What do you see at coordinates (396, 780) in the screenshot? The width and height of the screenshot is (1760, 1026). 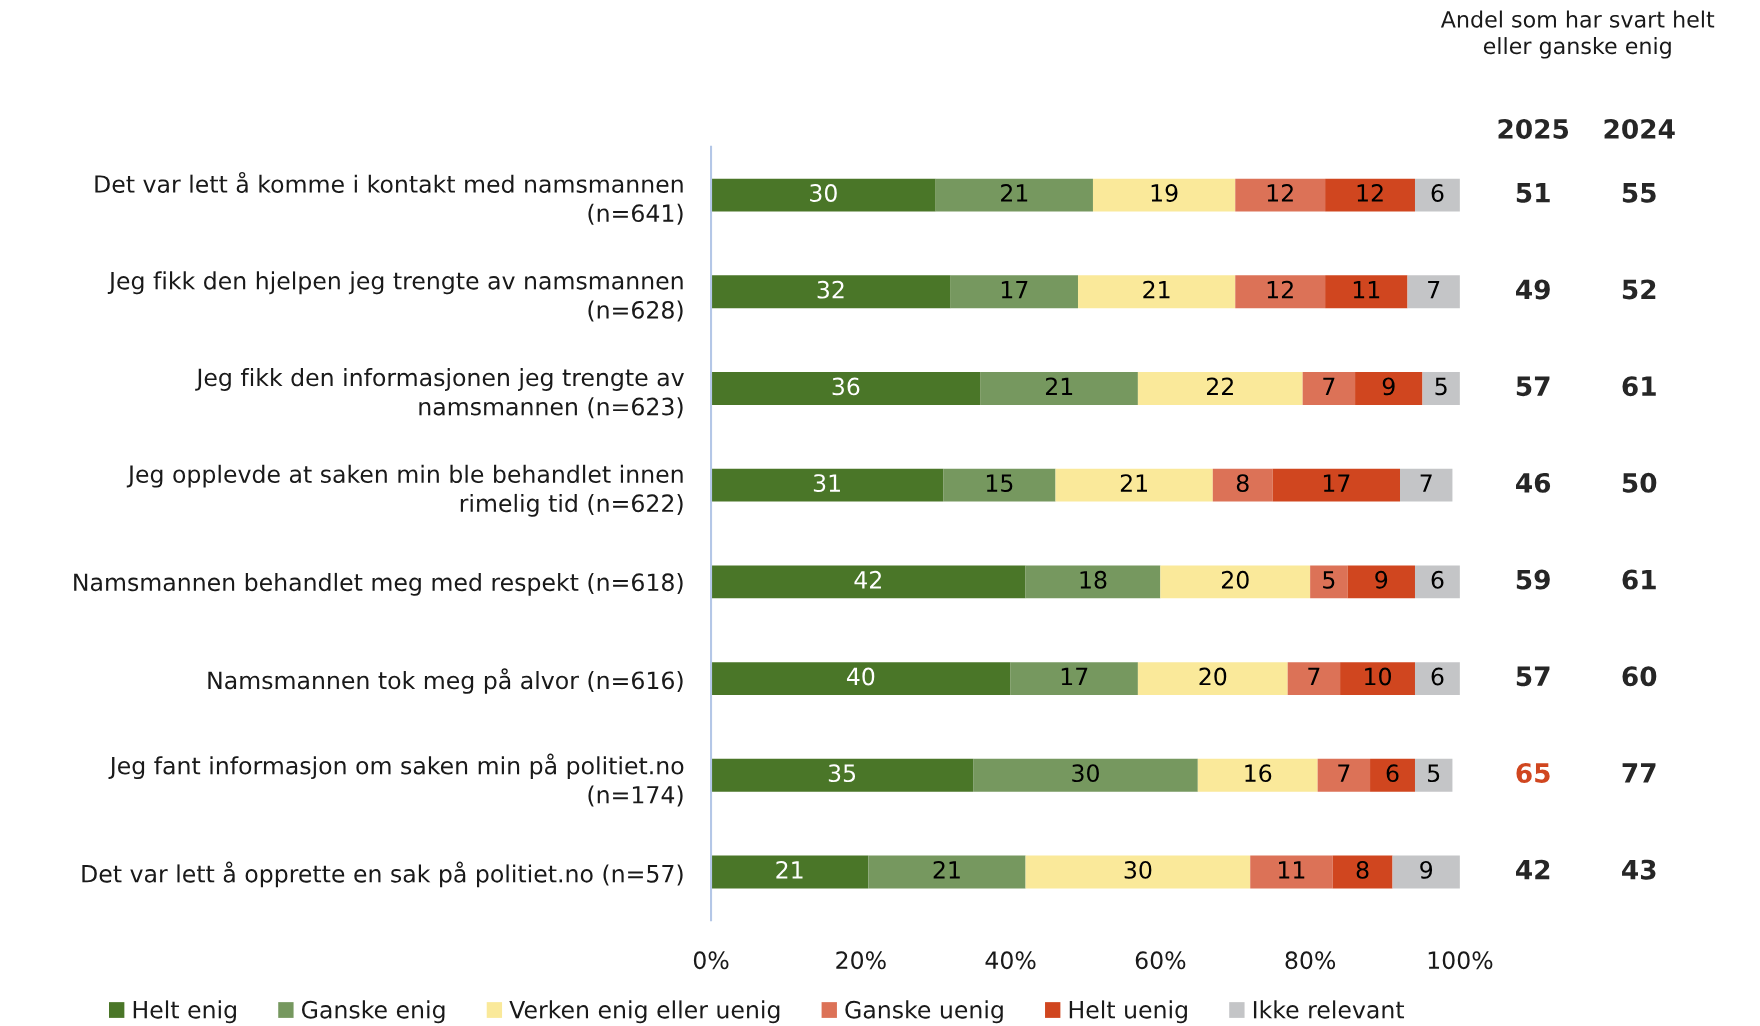 I see `y-tick-label: Jeg fant informasjon om saken min på politiet.no (n=174)` at bounding box center [396, 780].